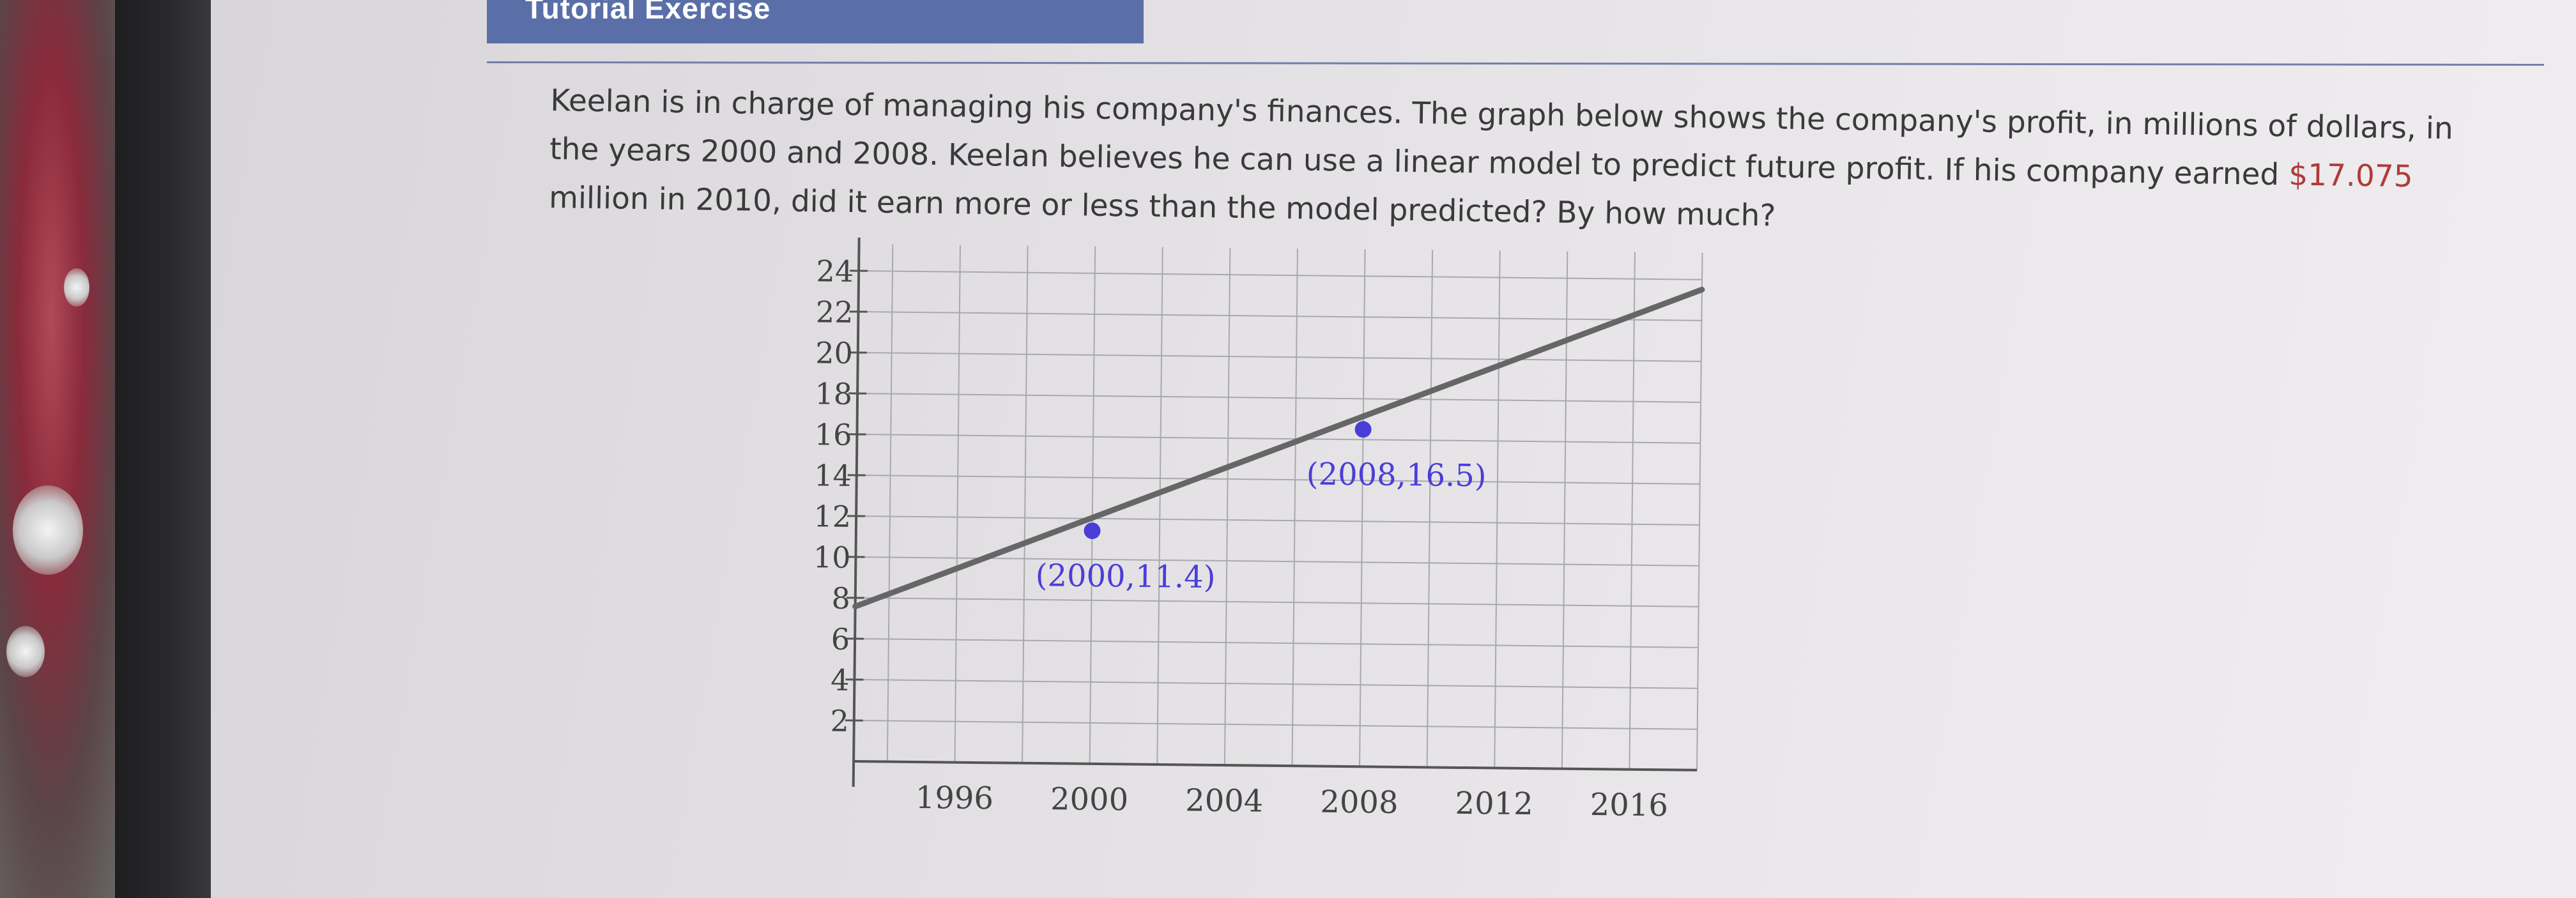 The width and height of the screenshot is (2576, 898). Describe the element at coordinates (840, 598) in the screenshot. I see `y-tick-label: 8` at that location.